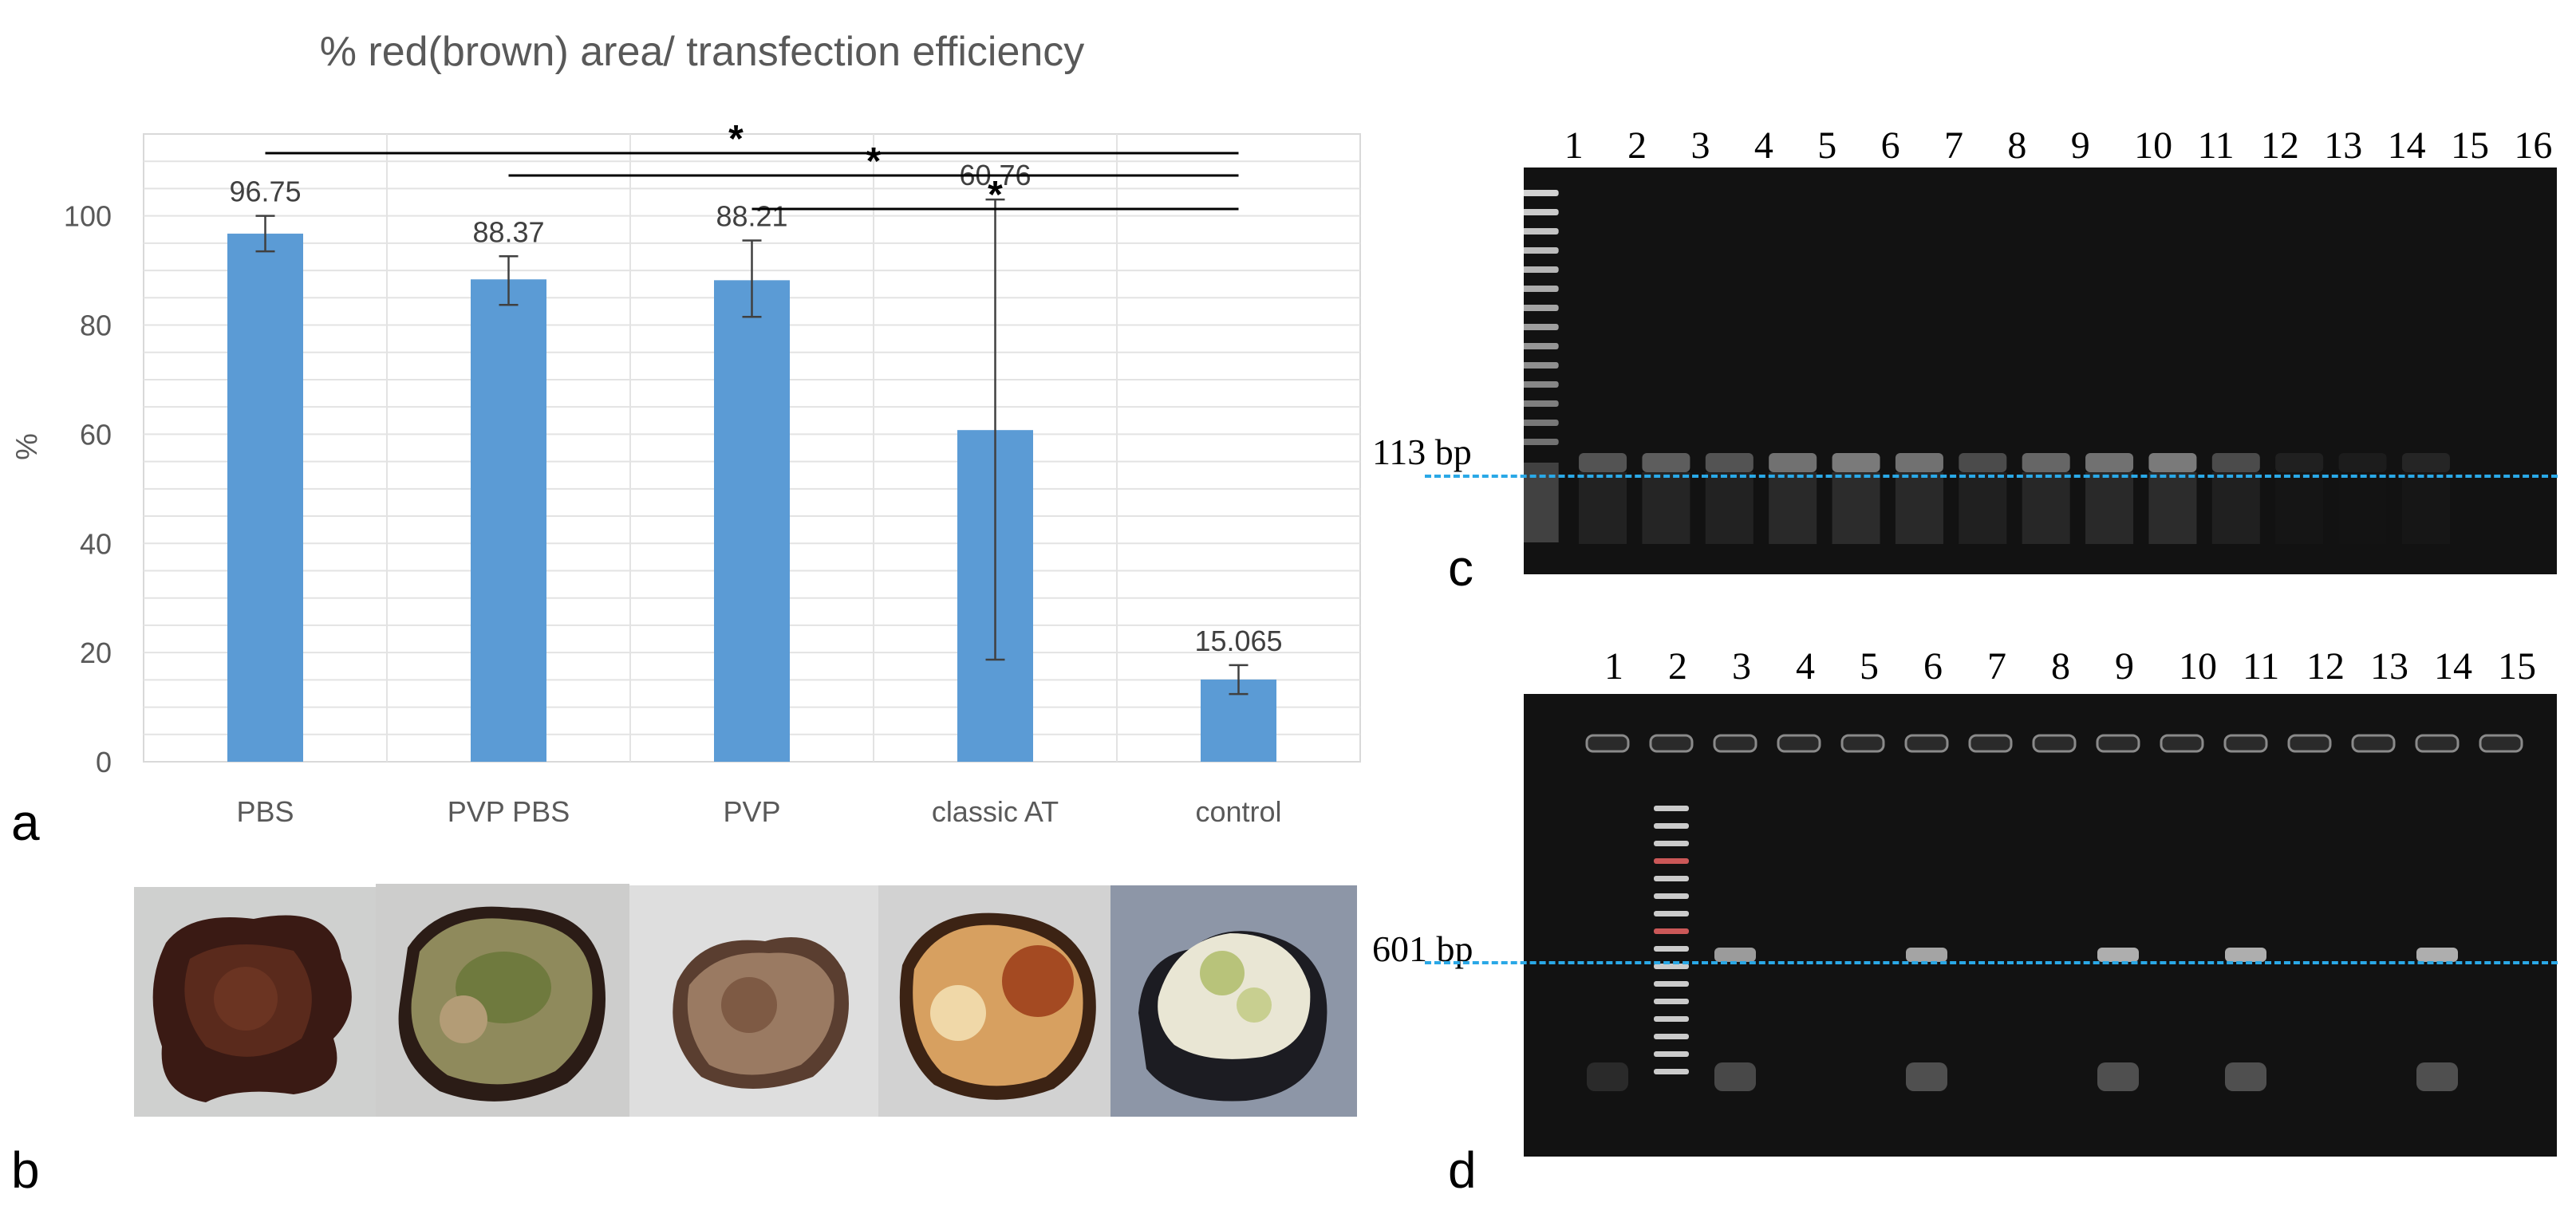 The image size is (2576, 1214). What do you see at coordinates (508, 232) in the screenshot?
I see `data-label: 88.37` at bounding box center [508, 232].